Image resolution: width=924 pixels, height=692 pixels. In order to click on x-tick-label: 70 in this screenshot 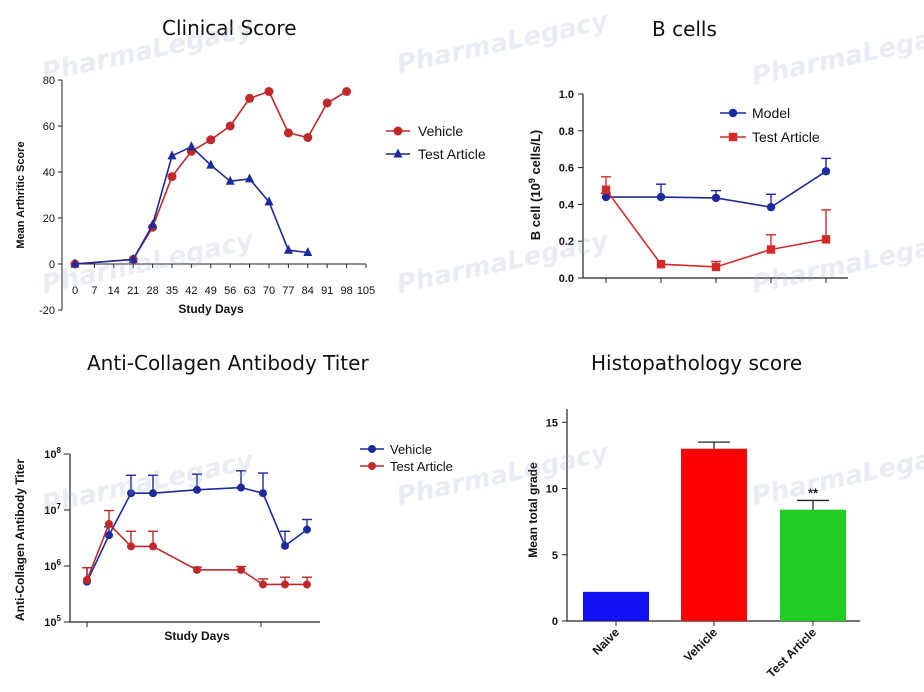, I will do `click(269, 291)`.